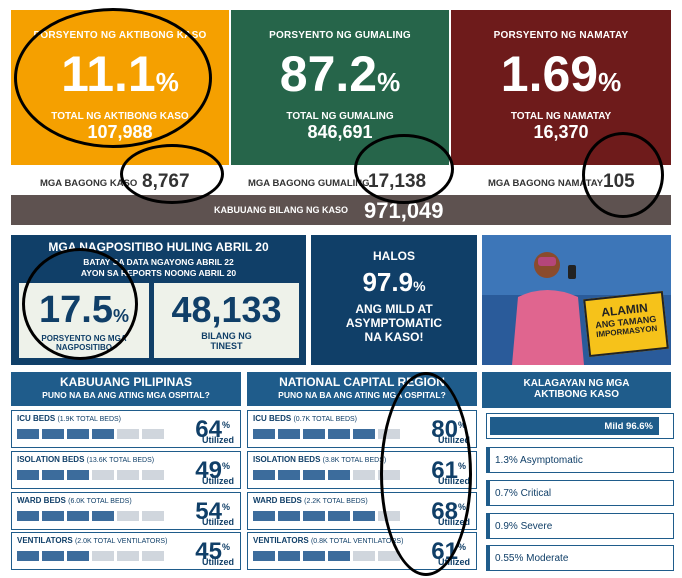  Describe the element at coordinates (394, 337) in the screenshot. I see `mild-line4: NA KASO!` at that location.